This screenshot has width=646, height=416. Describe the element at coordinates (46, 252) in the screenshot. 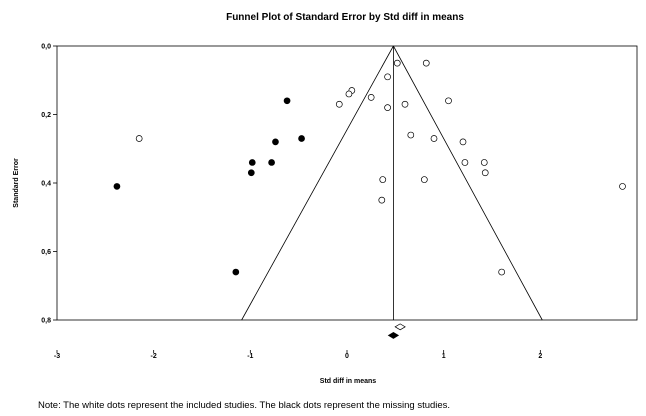

I see `y-tick-label: 0,6` at that location.